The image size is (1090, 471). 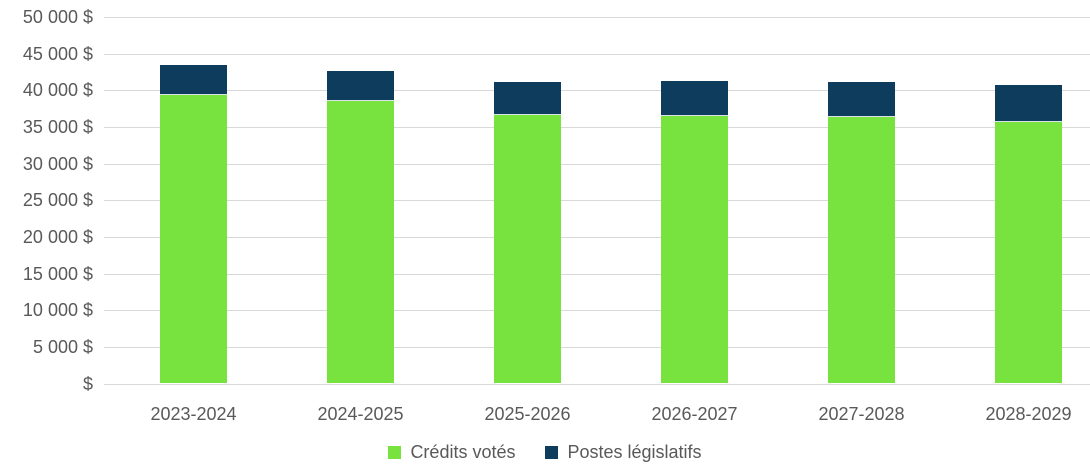 What do you see at coordinates (62, 346) in the screenshot?
I see `y-axis-tick-label: 5 000 $` at bounding box center [62, 346].